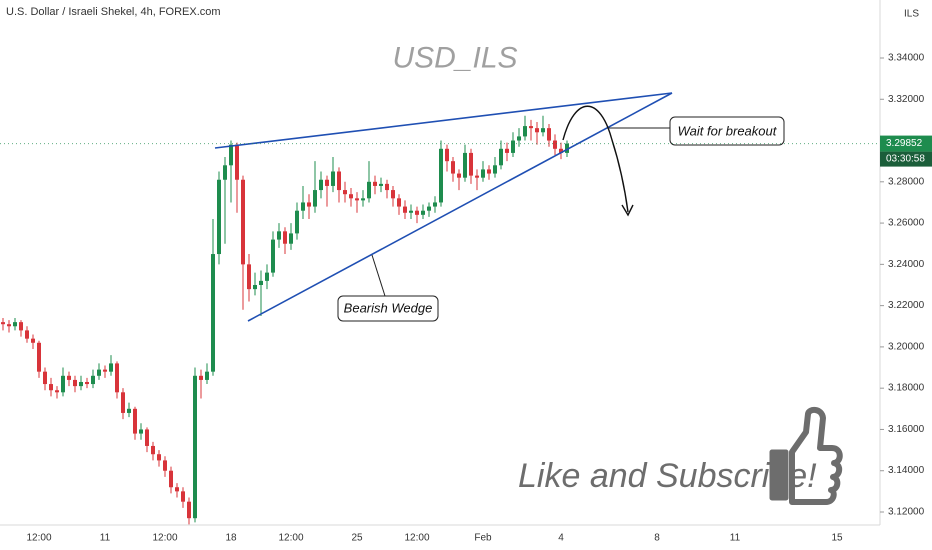 The width and height of the screenshot is (932, 550). What do you see at coordinates (906, 264) in the screenshot?
I see `y-tick-label: 3.24000` at bounding box center [906, 264].